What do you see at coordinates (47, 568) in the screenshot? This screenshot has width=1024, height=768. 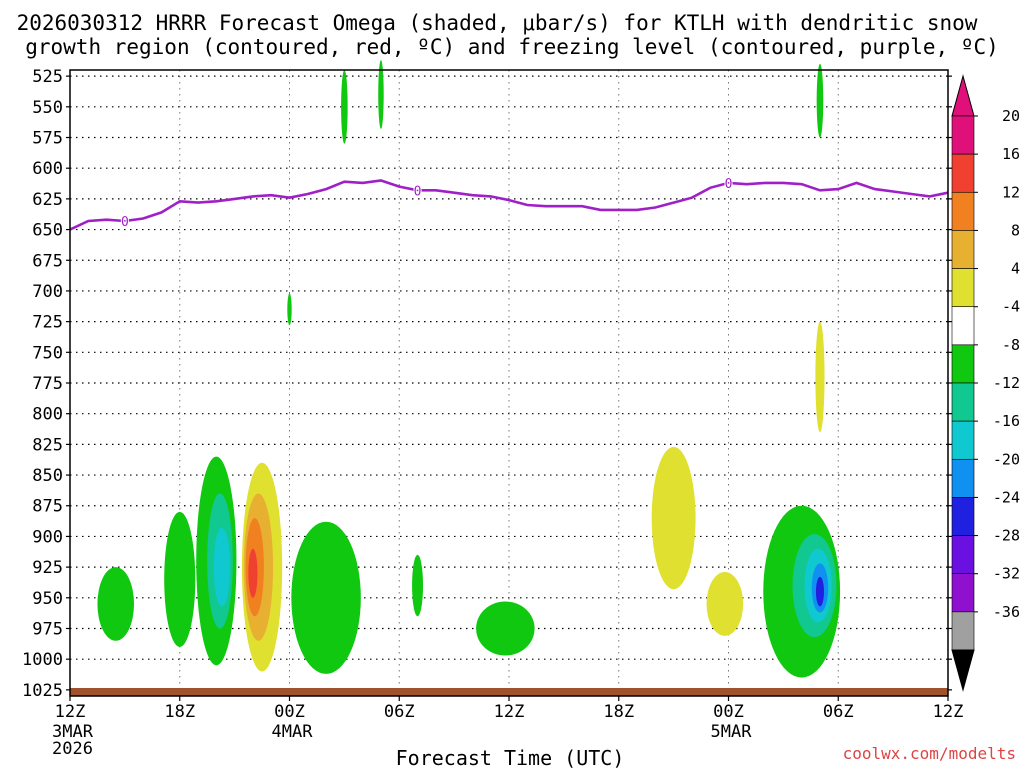 I see `y-tick-label-925: 925` at bounding box center [47, 568].